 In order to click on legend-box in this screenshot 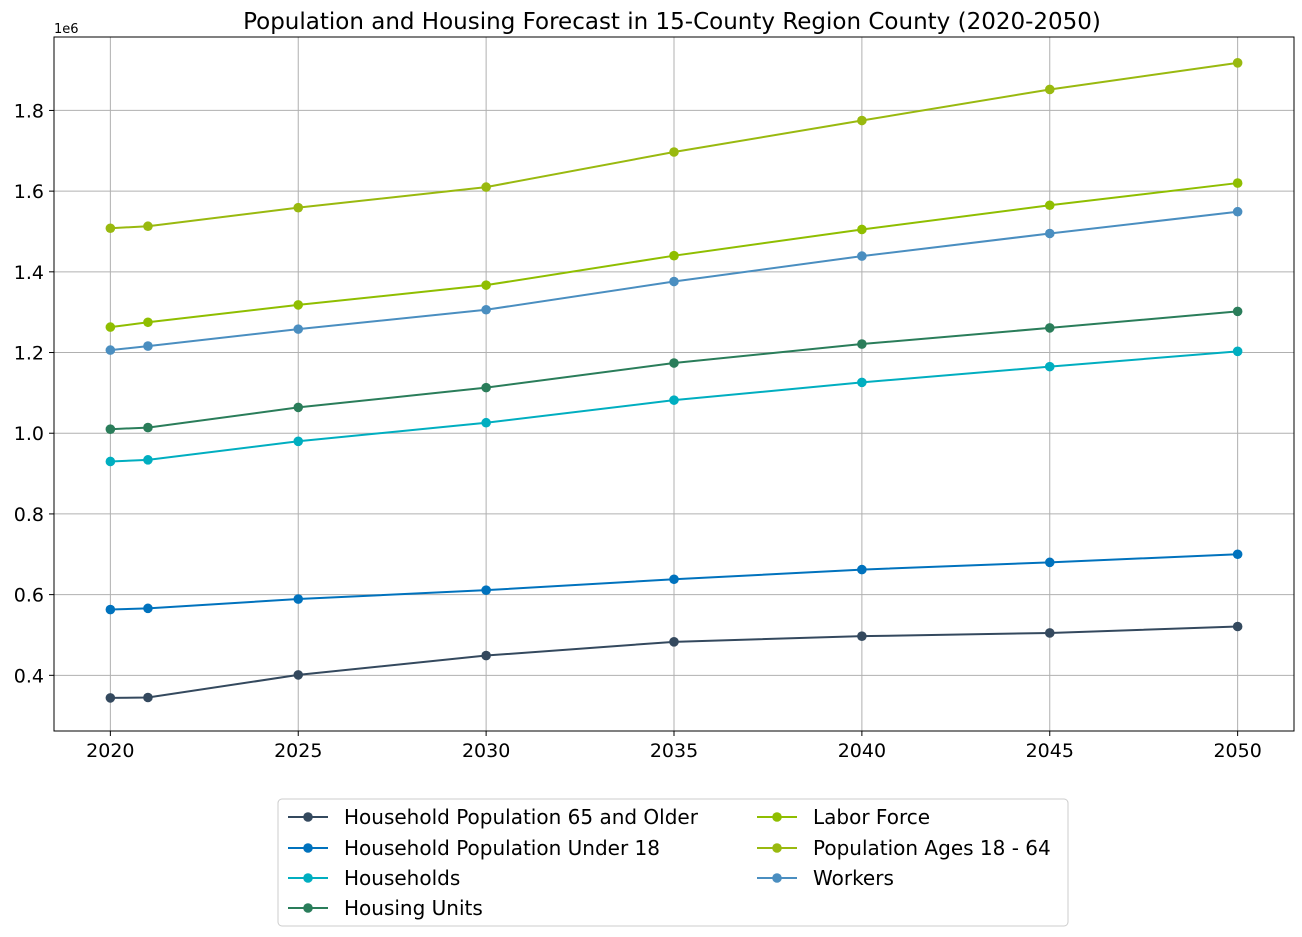, I will do `click(673, 862)`.